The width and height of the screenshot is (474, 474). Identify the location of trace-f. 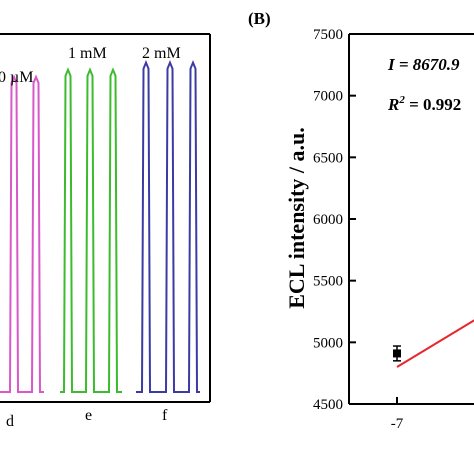
(168, 226).